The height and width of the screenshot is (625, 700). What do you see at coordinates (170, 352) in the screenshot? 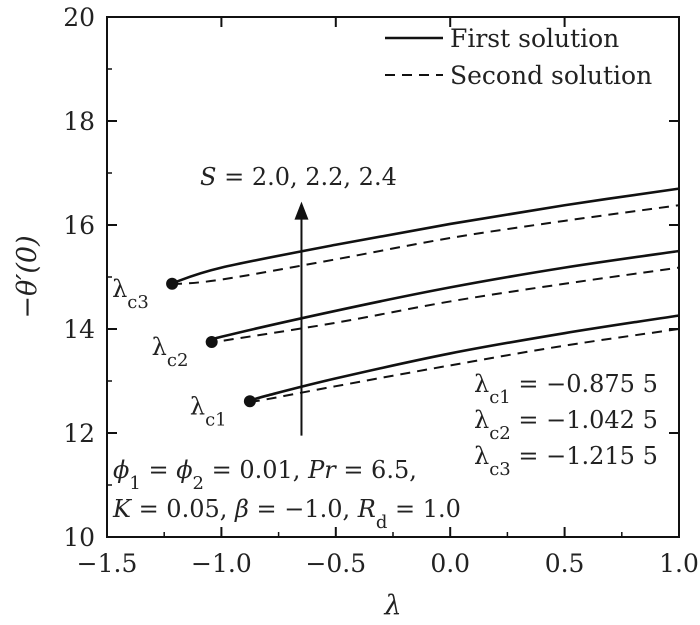
I see `critical-point-label: λc2` at bounding box center [170, 352].